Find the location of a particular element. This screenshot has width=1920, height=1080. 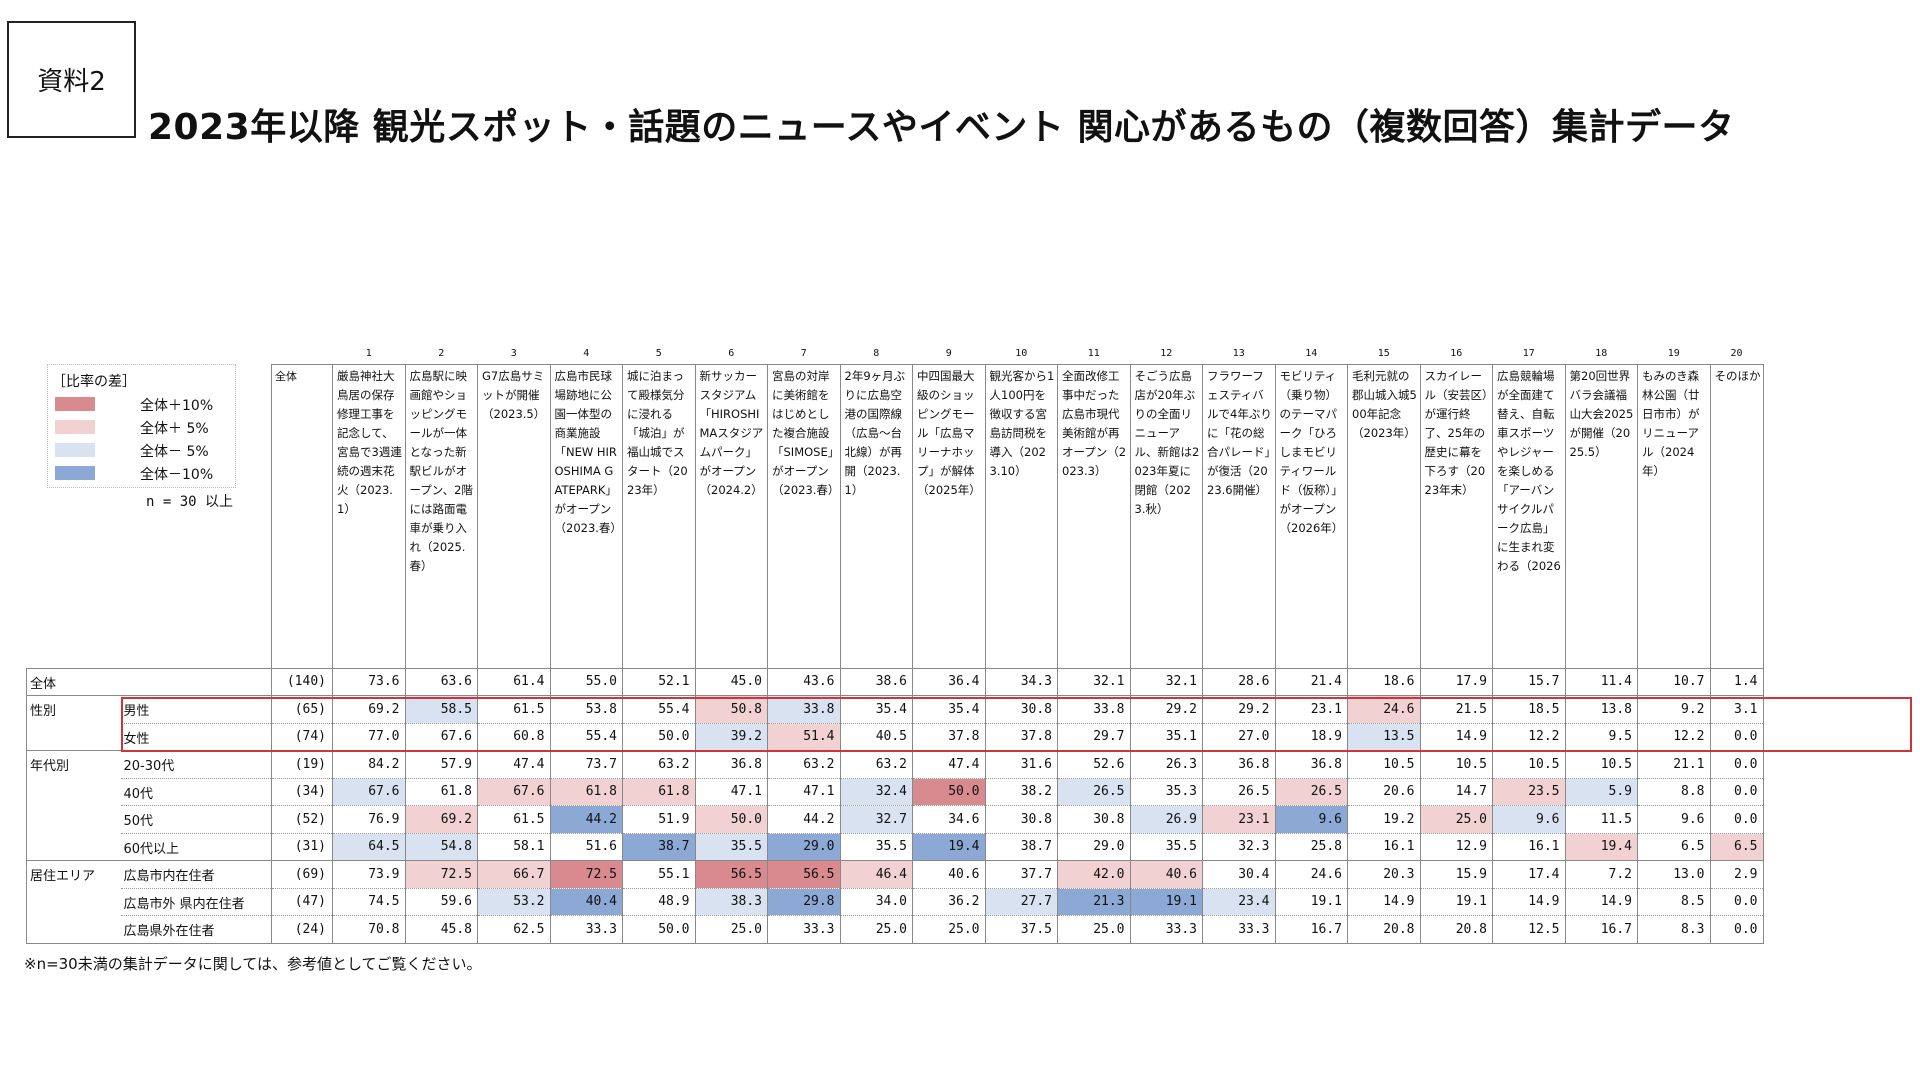

value-cell: 8.5 is located at coordinates (1673, 902).